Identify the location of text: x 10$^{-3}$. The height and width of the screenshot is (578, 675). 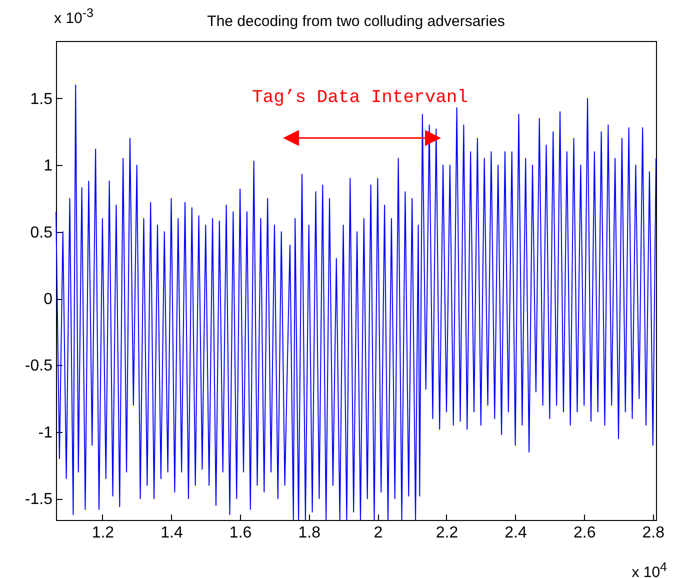
(74, 16).